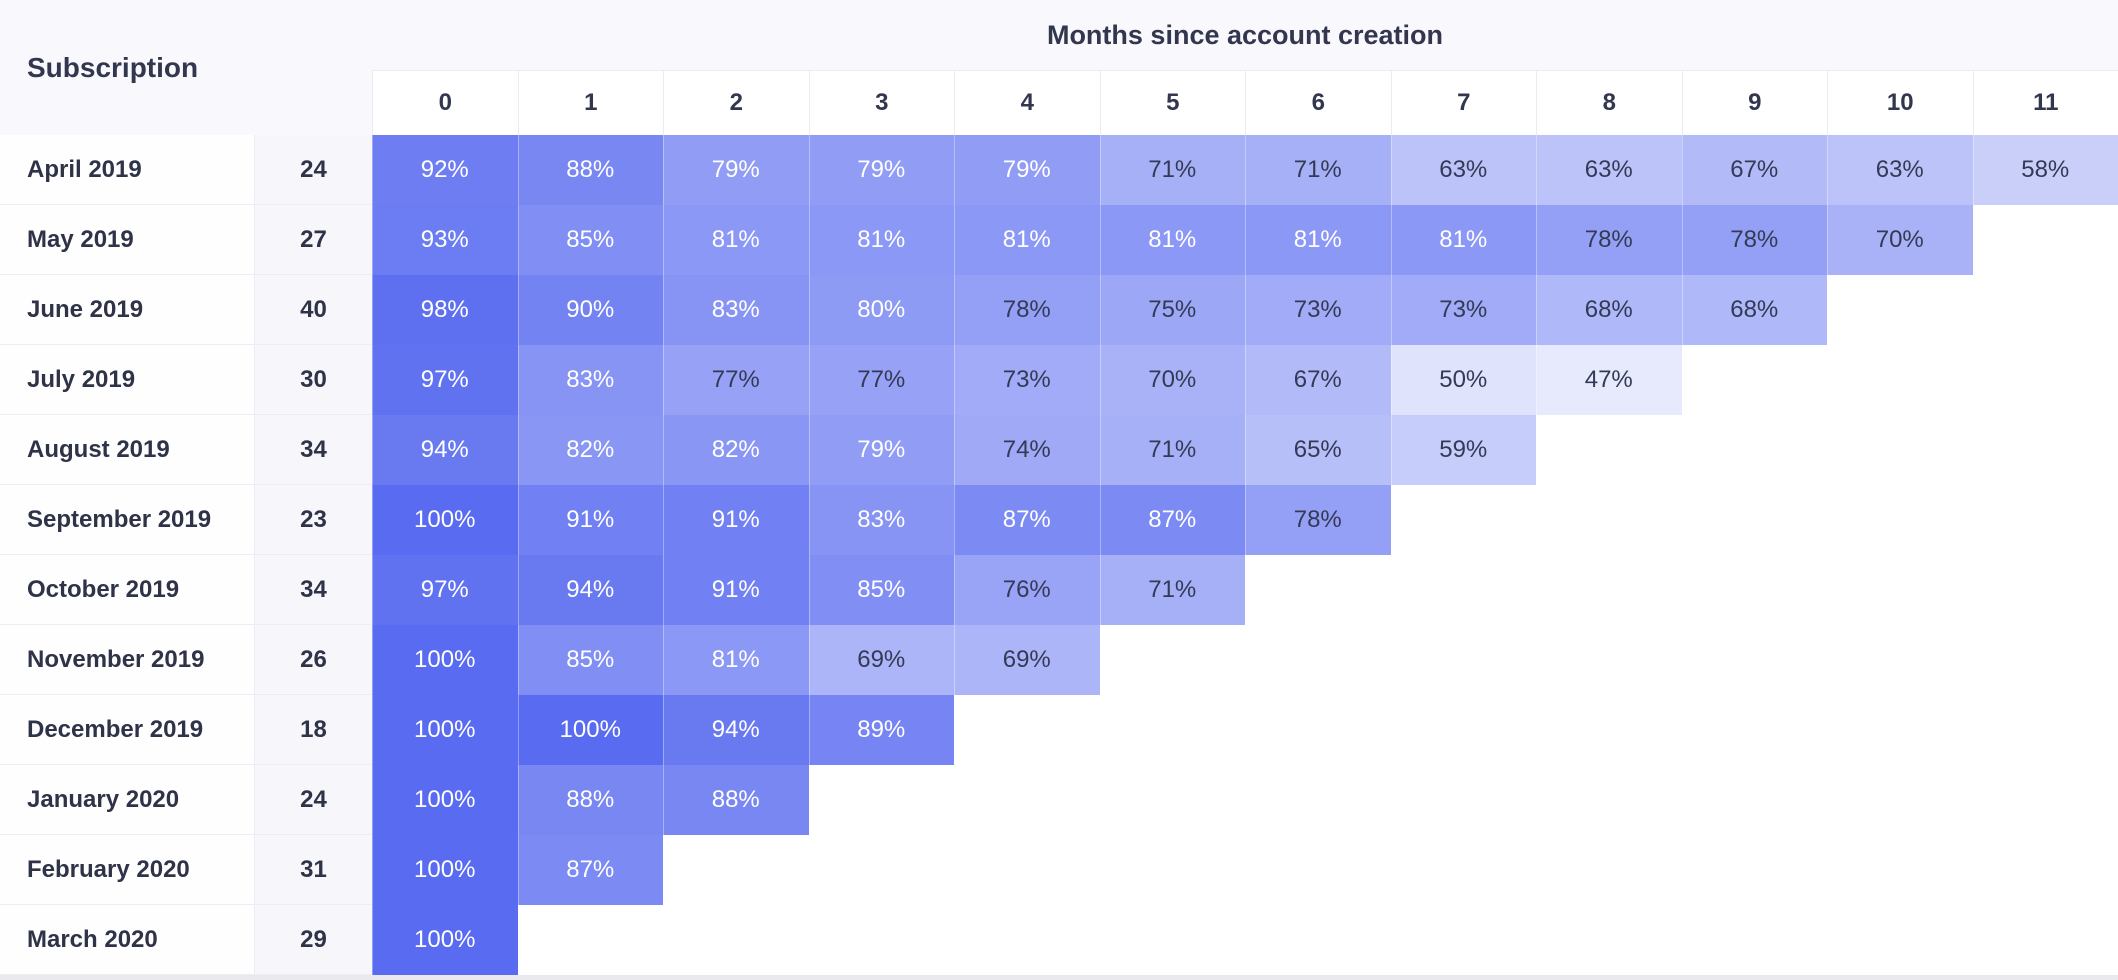  I want to click on column-header-month-2: 2, so click(736, 103).